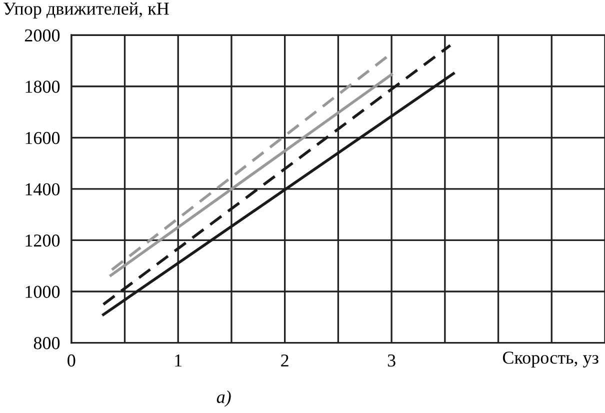 The height and width of the screenshot is (413, 605). I want to click on y-tick-label: 1000, so click(43, 292).